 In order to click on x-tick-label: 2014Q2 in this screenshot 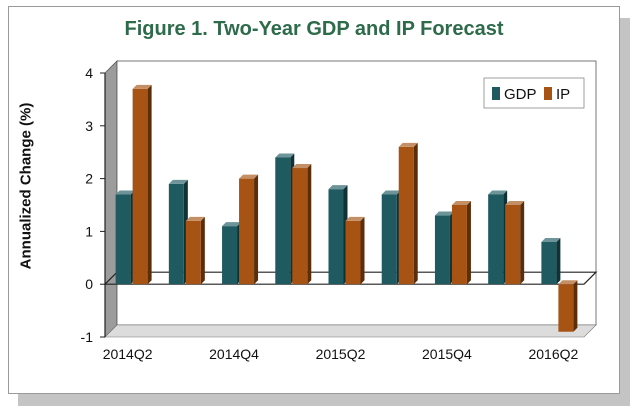, I will do `click(128, 354)`.